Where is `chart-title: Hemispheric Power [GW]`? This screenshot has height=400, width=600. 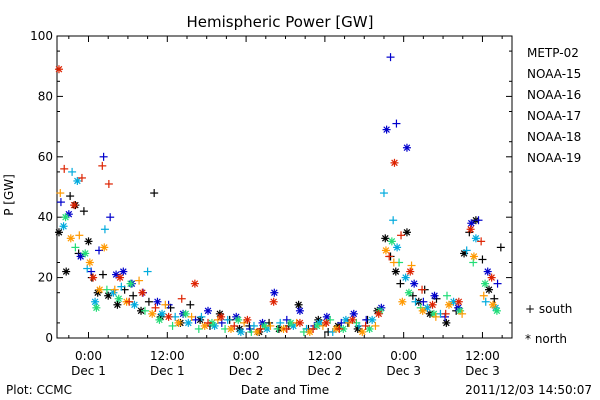 chart-title: Hemispheric Power [GW] is located at coordinates (280, 22).